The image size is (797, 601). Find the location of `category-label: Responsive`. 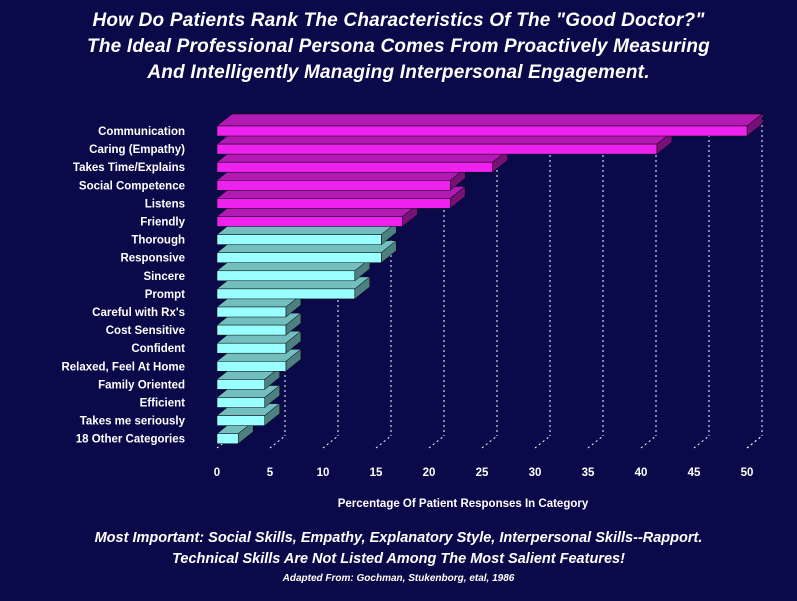

category-label: Responsive is located at coordinates (152, 259).